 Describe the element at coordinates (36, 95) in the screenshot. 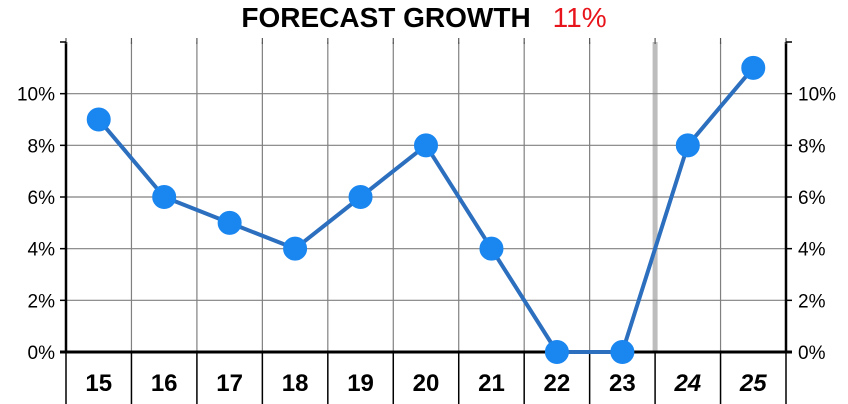

I see `y-tick-label-left: 10%` at that location.